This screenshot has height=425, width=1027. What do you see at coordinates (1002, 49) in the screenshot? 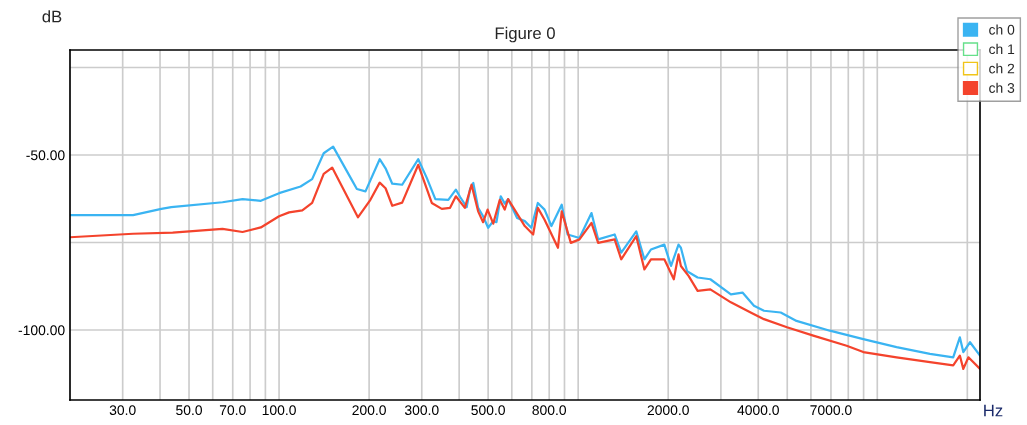
I see `legend-label: ch 1` at bounding box center [1002, 49].